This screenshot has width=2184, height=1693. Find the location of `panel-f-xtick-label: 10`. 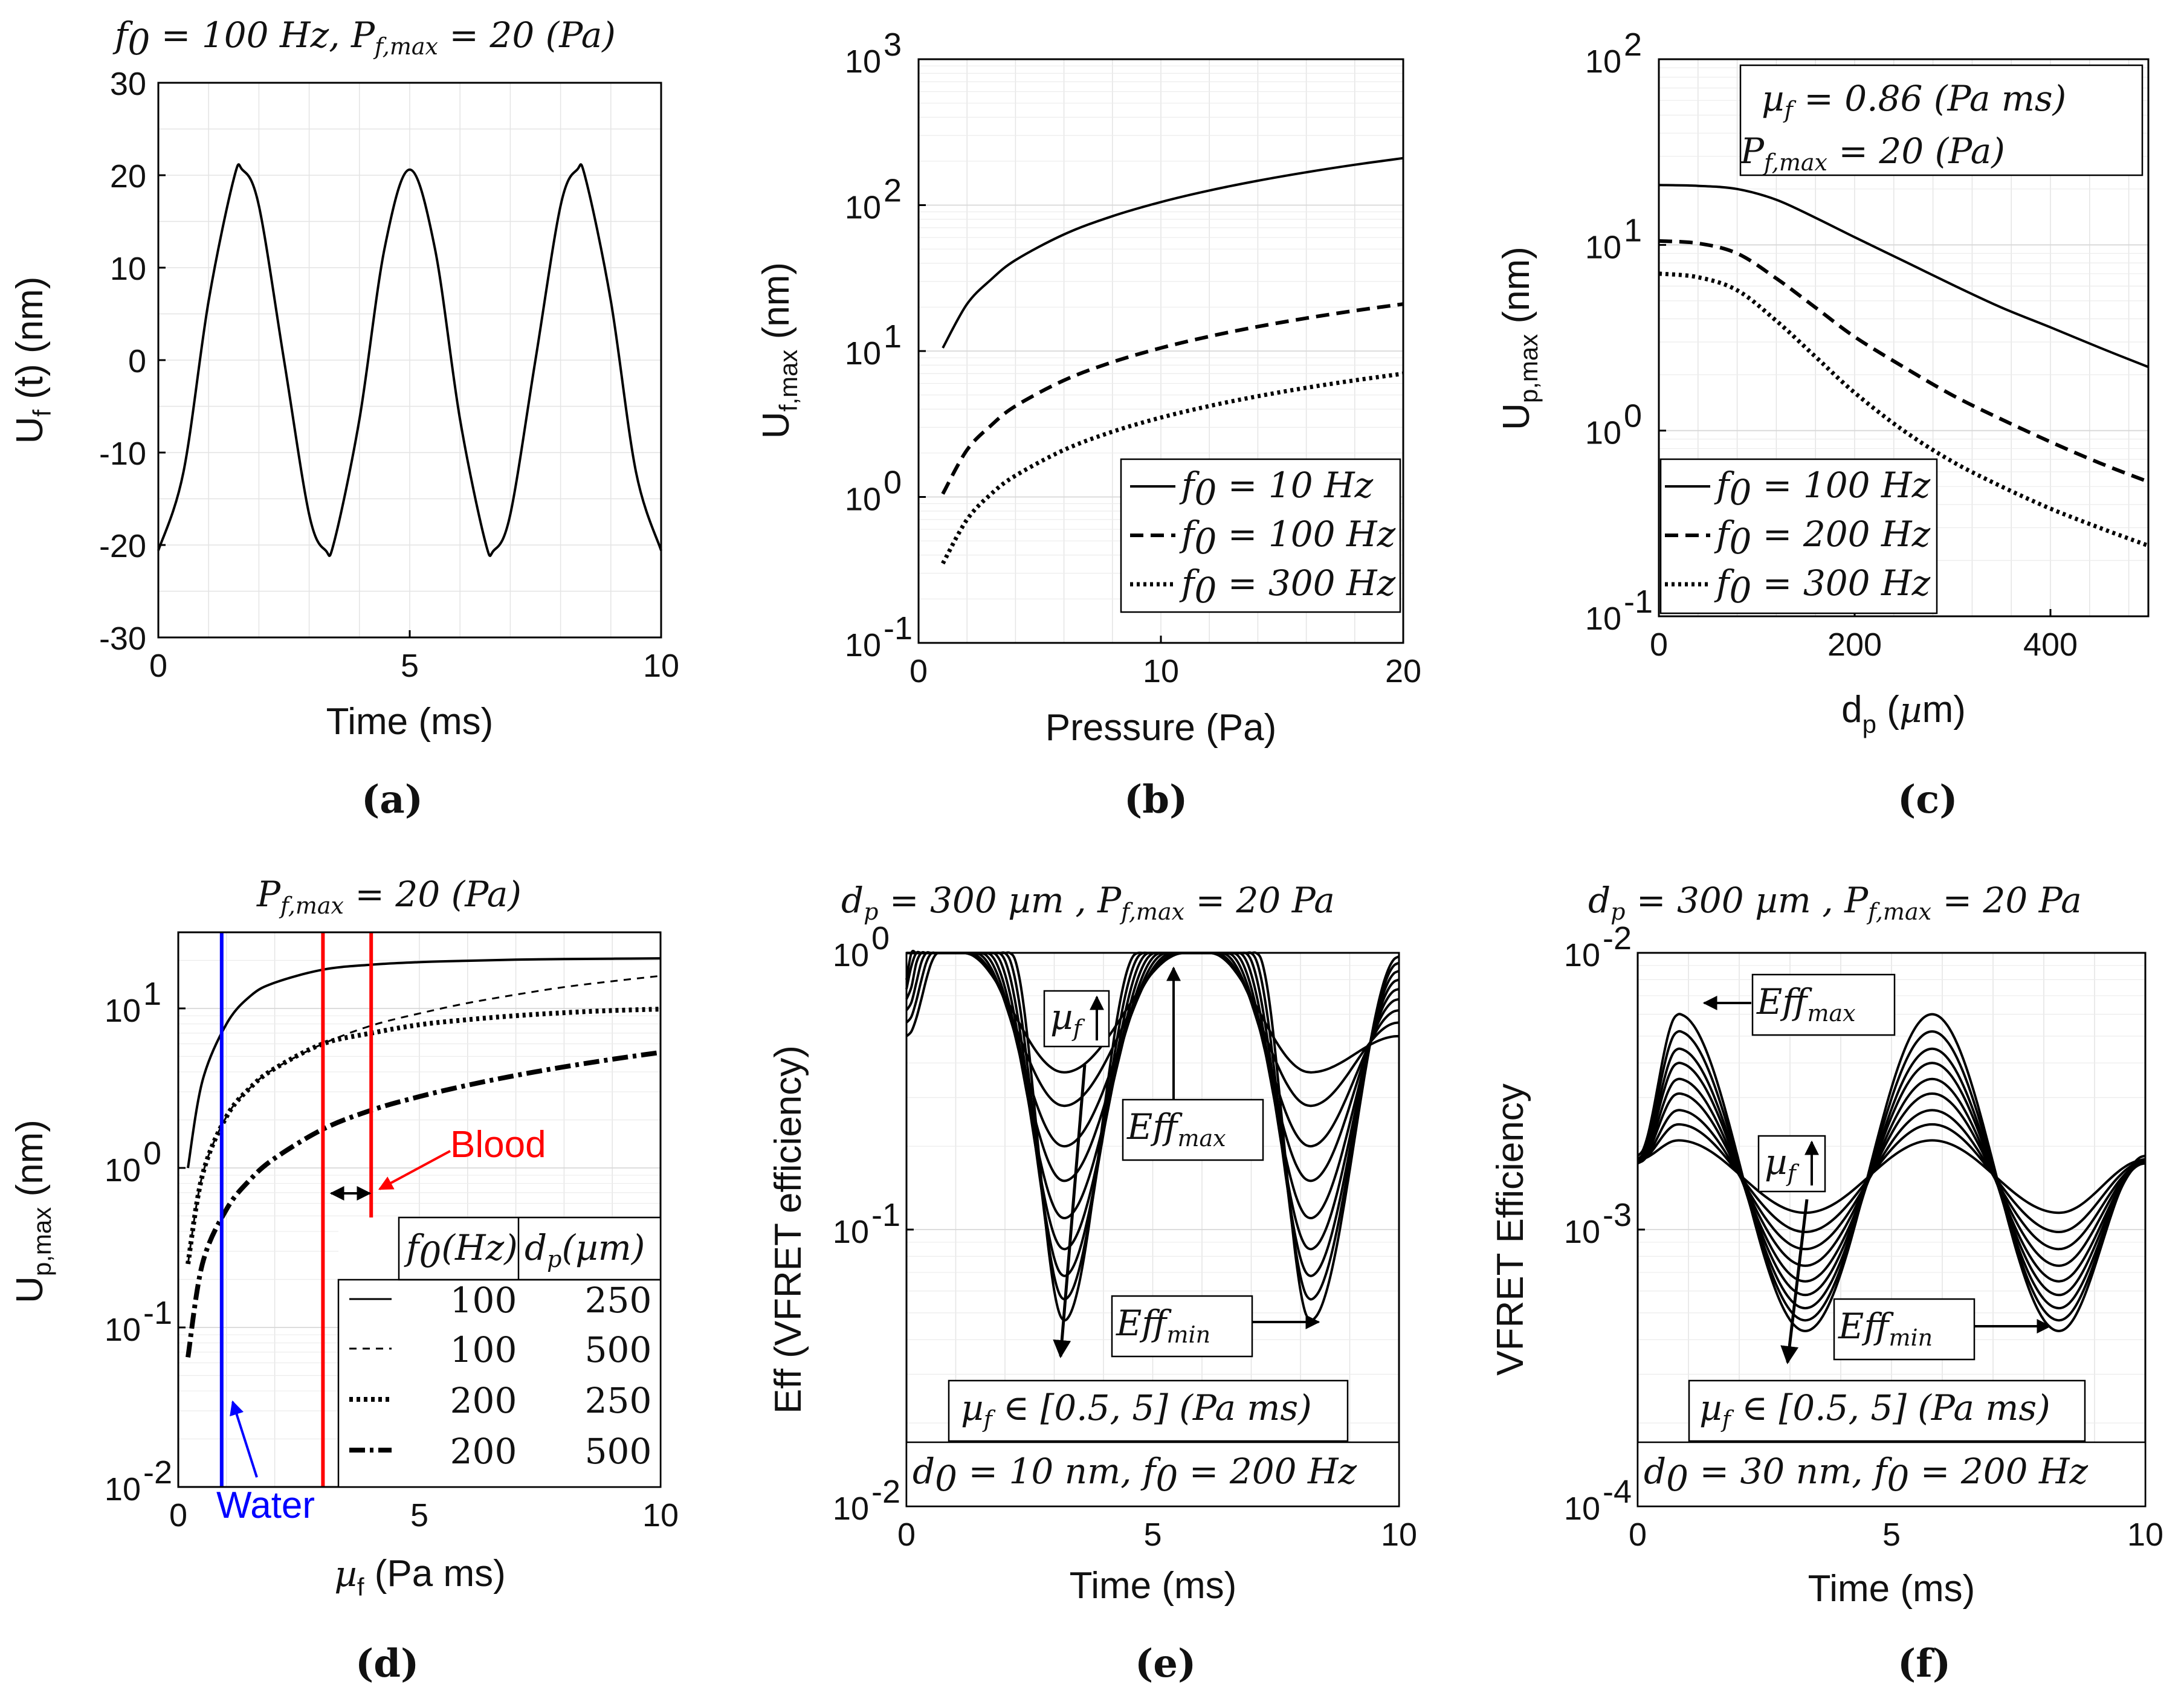

panel-f-xtick-label: 10 is located at coordinates (2145, 1535).